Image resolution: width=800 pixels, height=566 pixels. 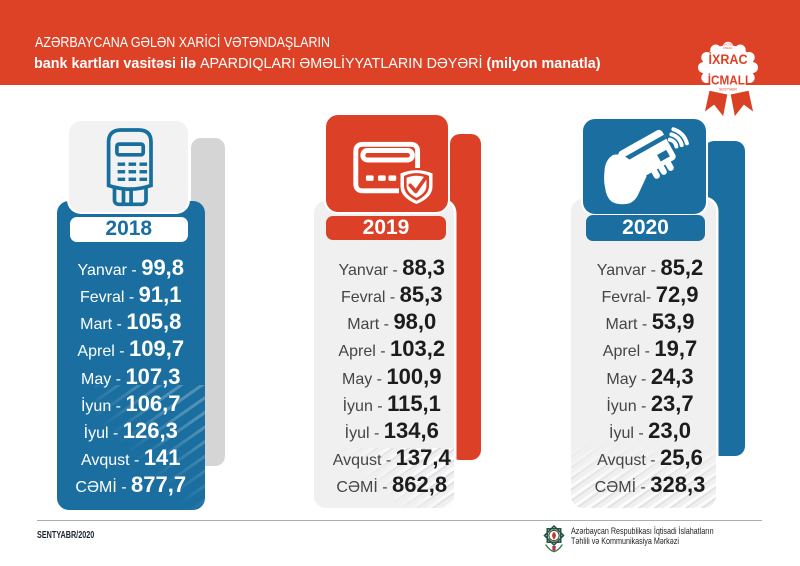 What do you see at coordinates (727, 44) in the screenshot?
I see `svg-text: 2020-Cİ İLDƏ` at bounding box center [727, 44].